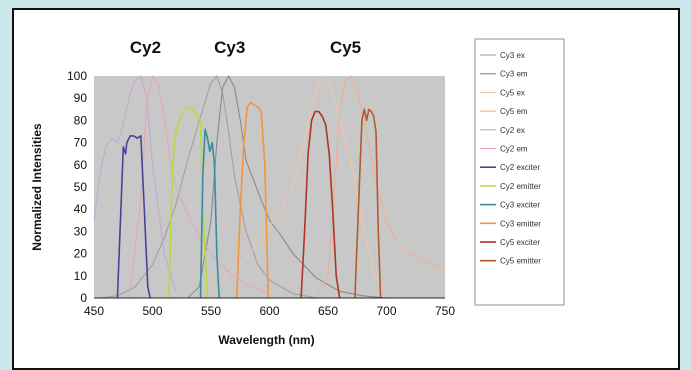  What do you see at coordinates (37, 187) in the screenshot?
I see `y-axis-title: Normalized Intensities` at bounding box center [37, 187].